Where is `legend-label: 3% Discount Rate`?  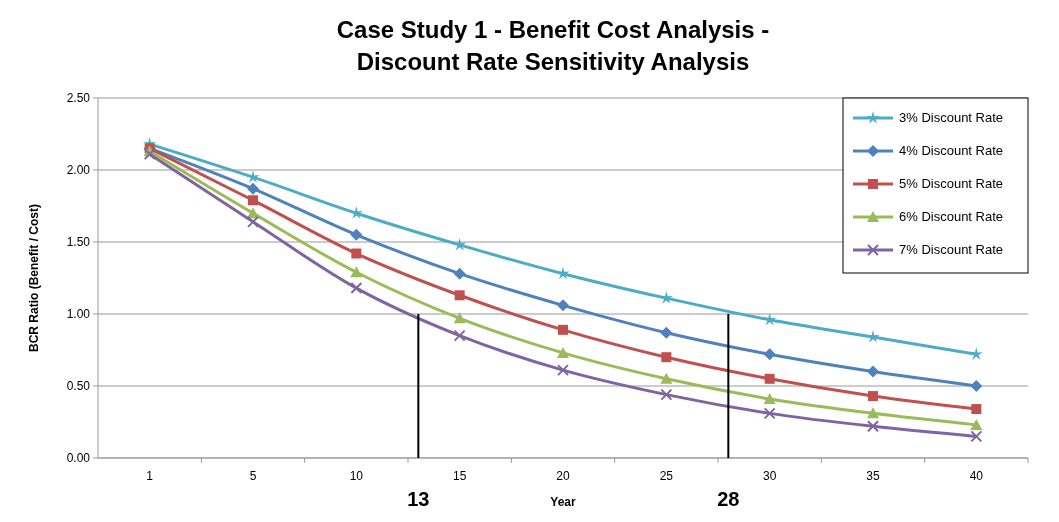
legend-label: 3% Discount Rate is located at coordinates (951, 117).